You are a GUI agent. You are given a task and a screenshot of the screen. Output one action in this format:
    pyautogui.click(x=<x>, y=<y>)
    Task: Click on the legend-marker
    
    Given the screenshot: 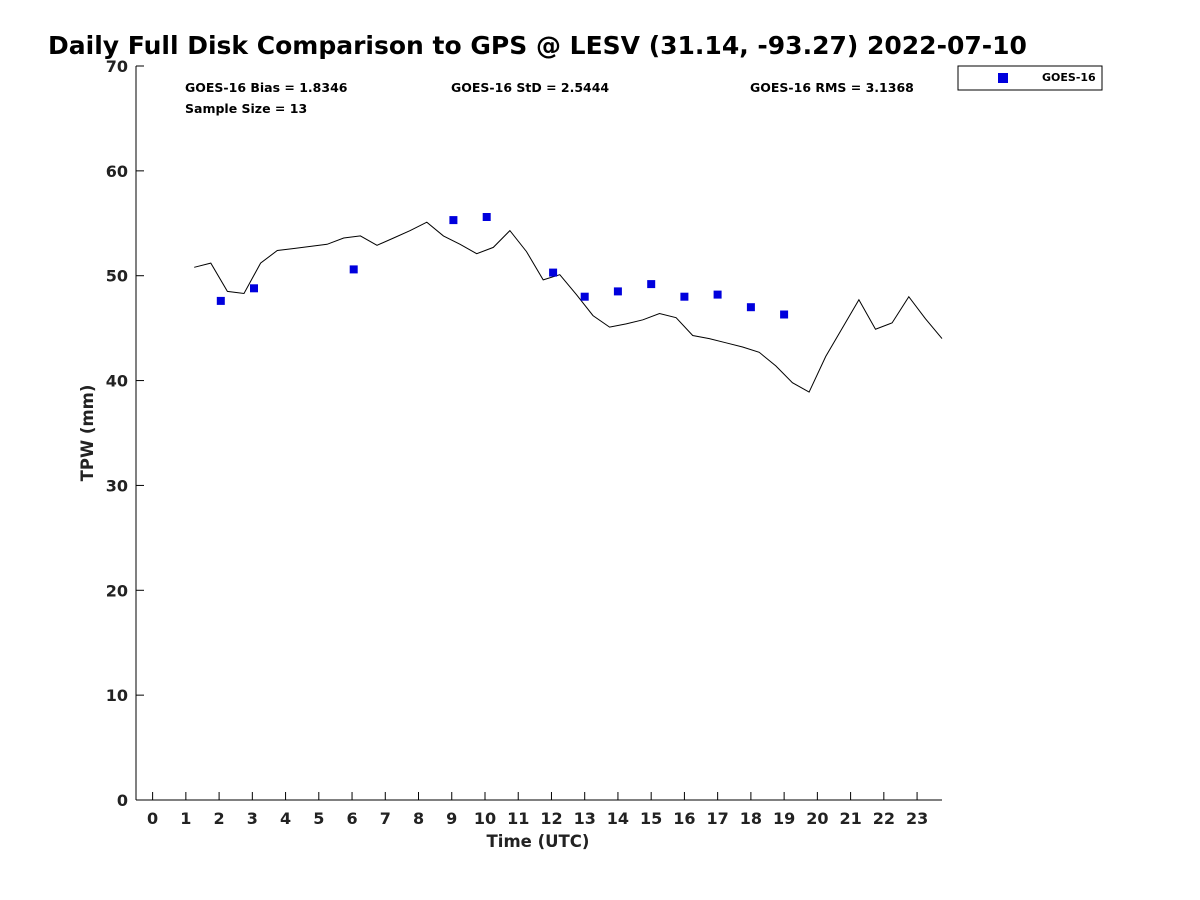 What is the action you would take?
    pyautogui.click(x=1003, y=78)
    